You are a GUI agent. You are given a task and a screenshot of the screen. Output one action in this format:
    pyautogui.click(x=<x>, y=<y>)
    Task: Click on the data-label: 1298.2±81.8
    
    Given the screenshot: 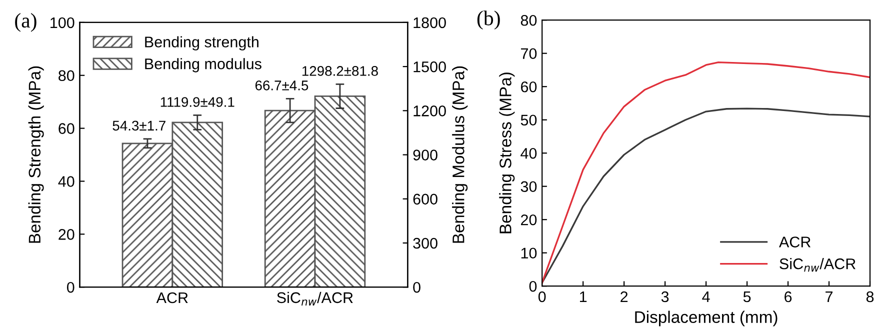 What is the action you would take?
    pyautogui.click(x=340, y=71)
    